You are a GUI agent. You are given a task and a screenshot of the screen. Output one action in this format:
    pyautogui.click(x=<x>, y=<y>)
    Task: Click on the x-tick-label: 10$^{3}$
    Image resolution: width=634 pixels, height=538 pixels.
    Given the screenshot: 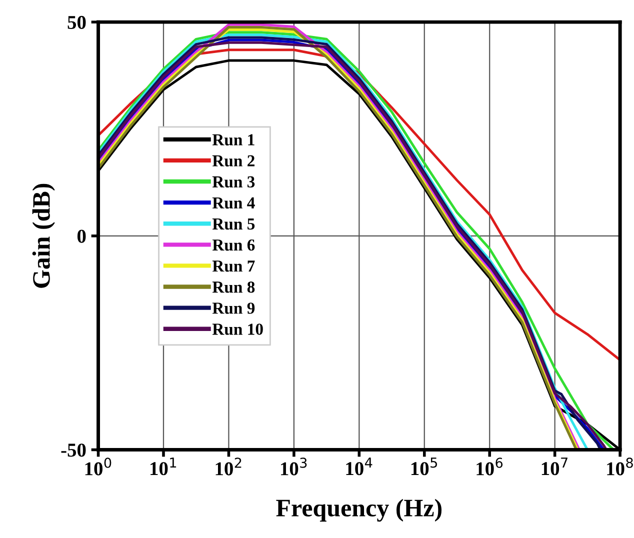 What is the action you would take?
    pyautogui.click(x=294, y=467)
    